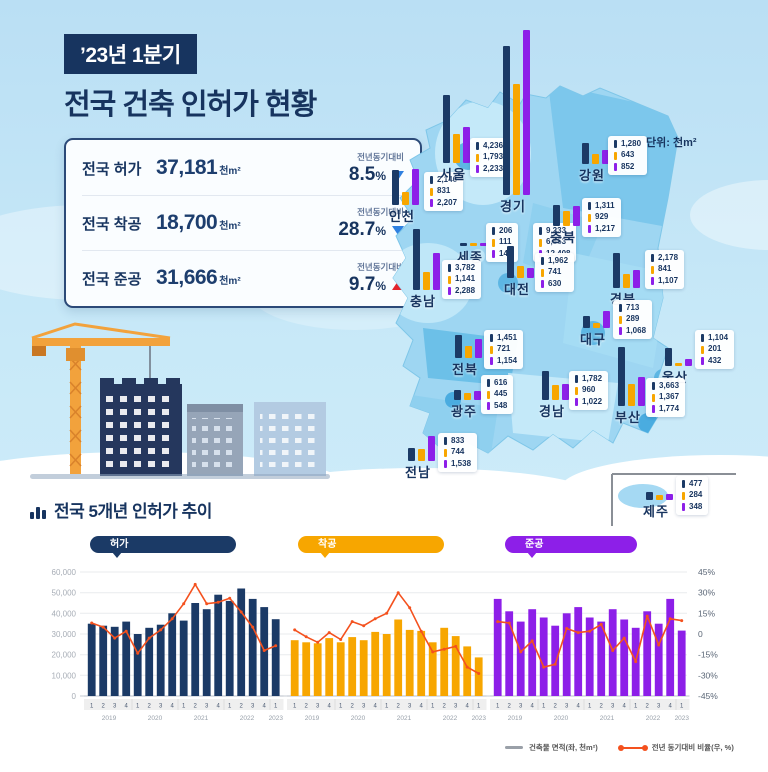  Describe the element at coordinates (489, 169) in the screenshot. I see `region-value-row: 2,233` at that location.